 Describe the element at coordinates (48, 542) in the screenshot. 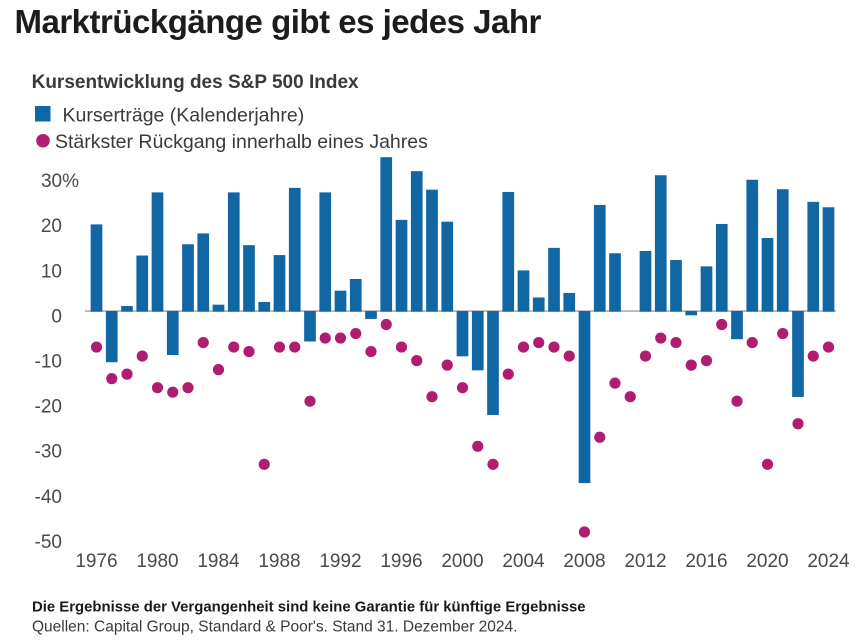

I see `svg-text: -50` at that location.